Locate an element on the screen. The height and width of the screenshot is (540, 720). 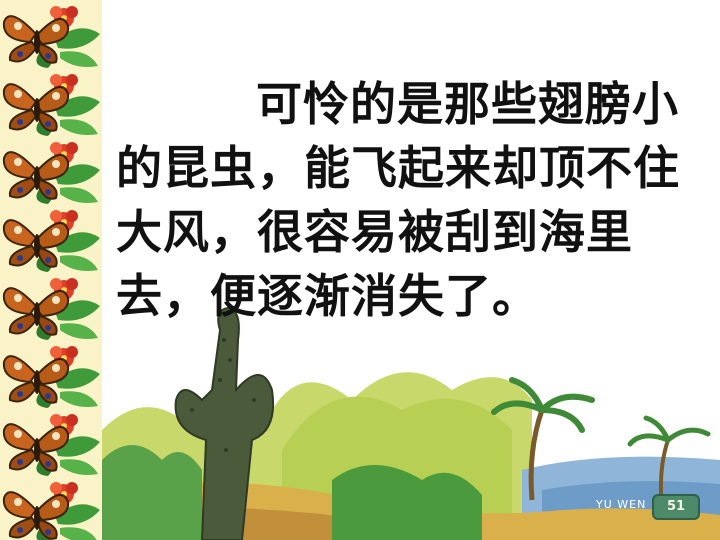
page-number-badge: 51 is located at coordinates (676, 507).